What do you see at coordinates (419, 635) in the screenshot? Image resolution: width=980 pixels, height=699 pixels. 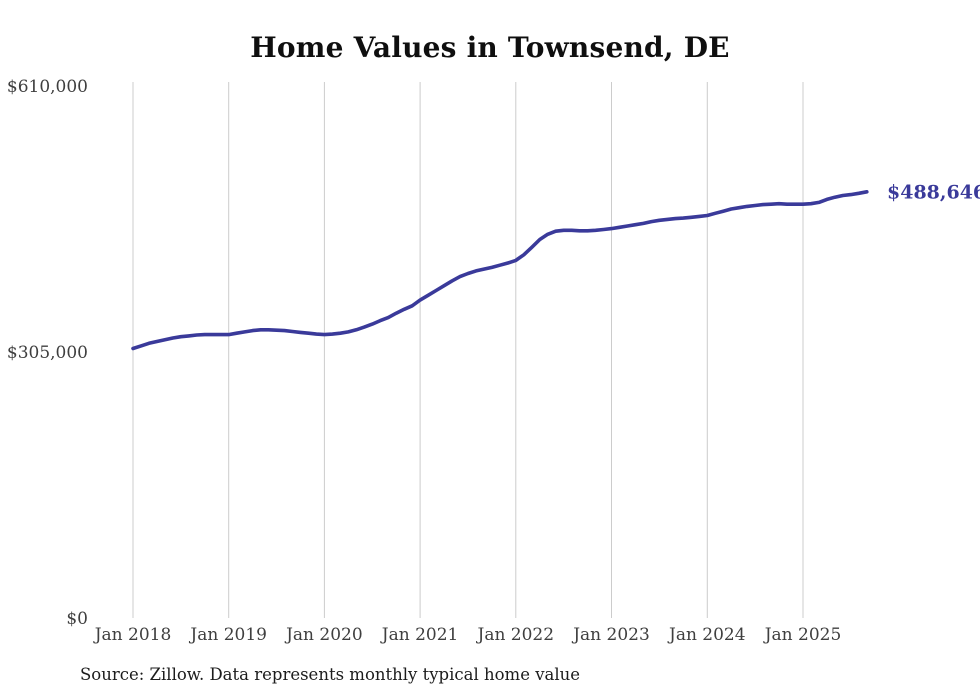 I see `x-tick-label: Jan 2021` at bounding box center [419, 635].